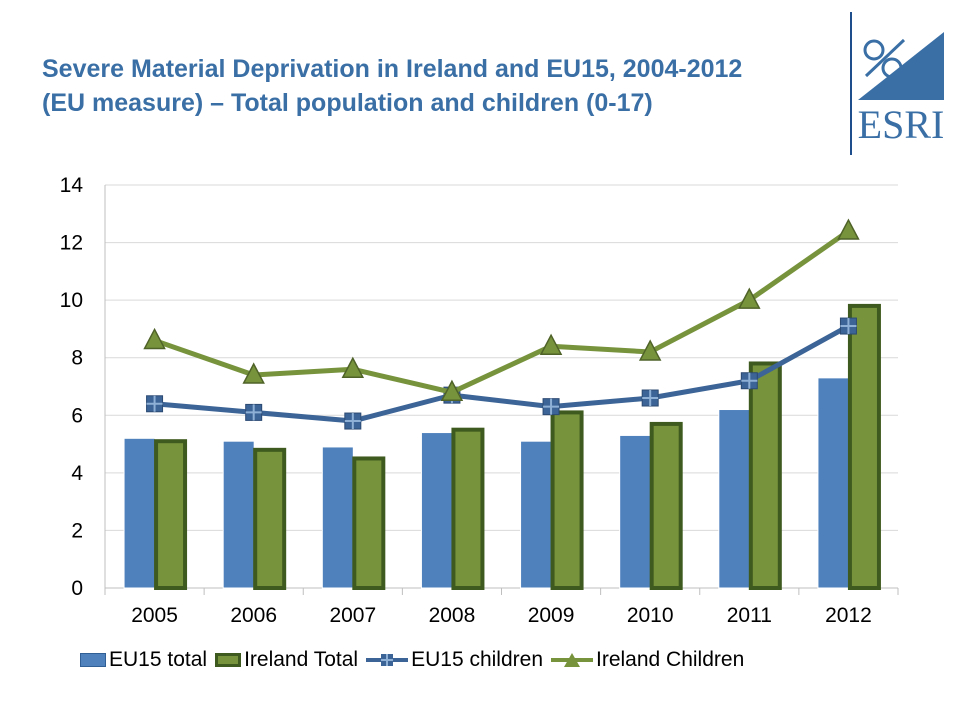  What do you see at coordinates (154, 615) in the screenshot?
I see `x-tick-label: 2005` at bounding box center [154, 615].